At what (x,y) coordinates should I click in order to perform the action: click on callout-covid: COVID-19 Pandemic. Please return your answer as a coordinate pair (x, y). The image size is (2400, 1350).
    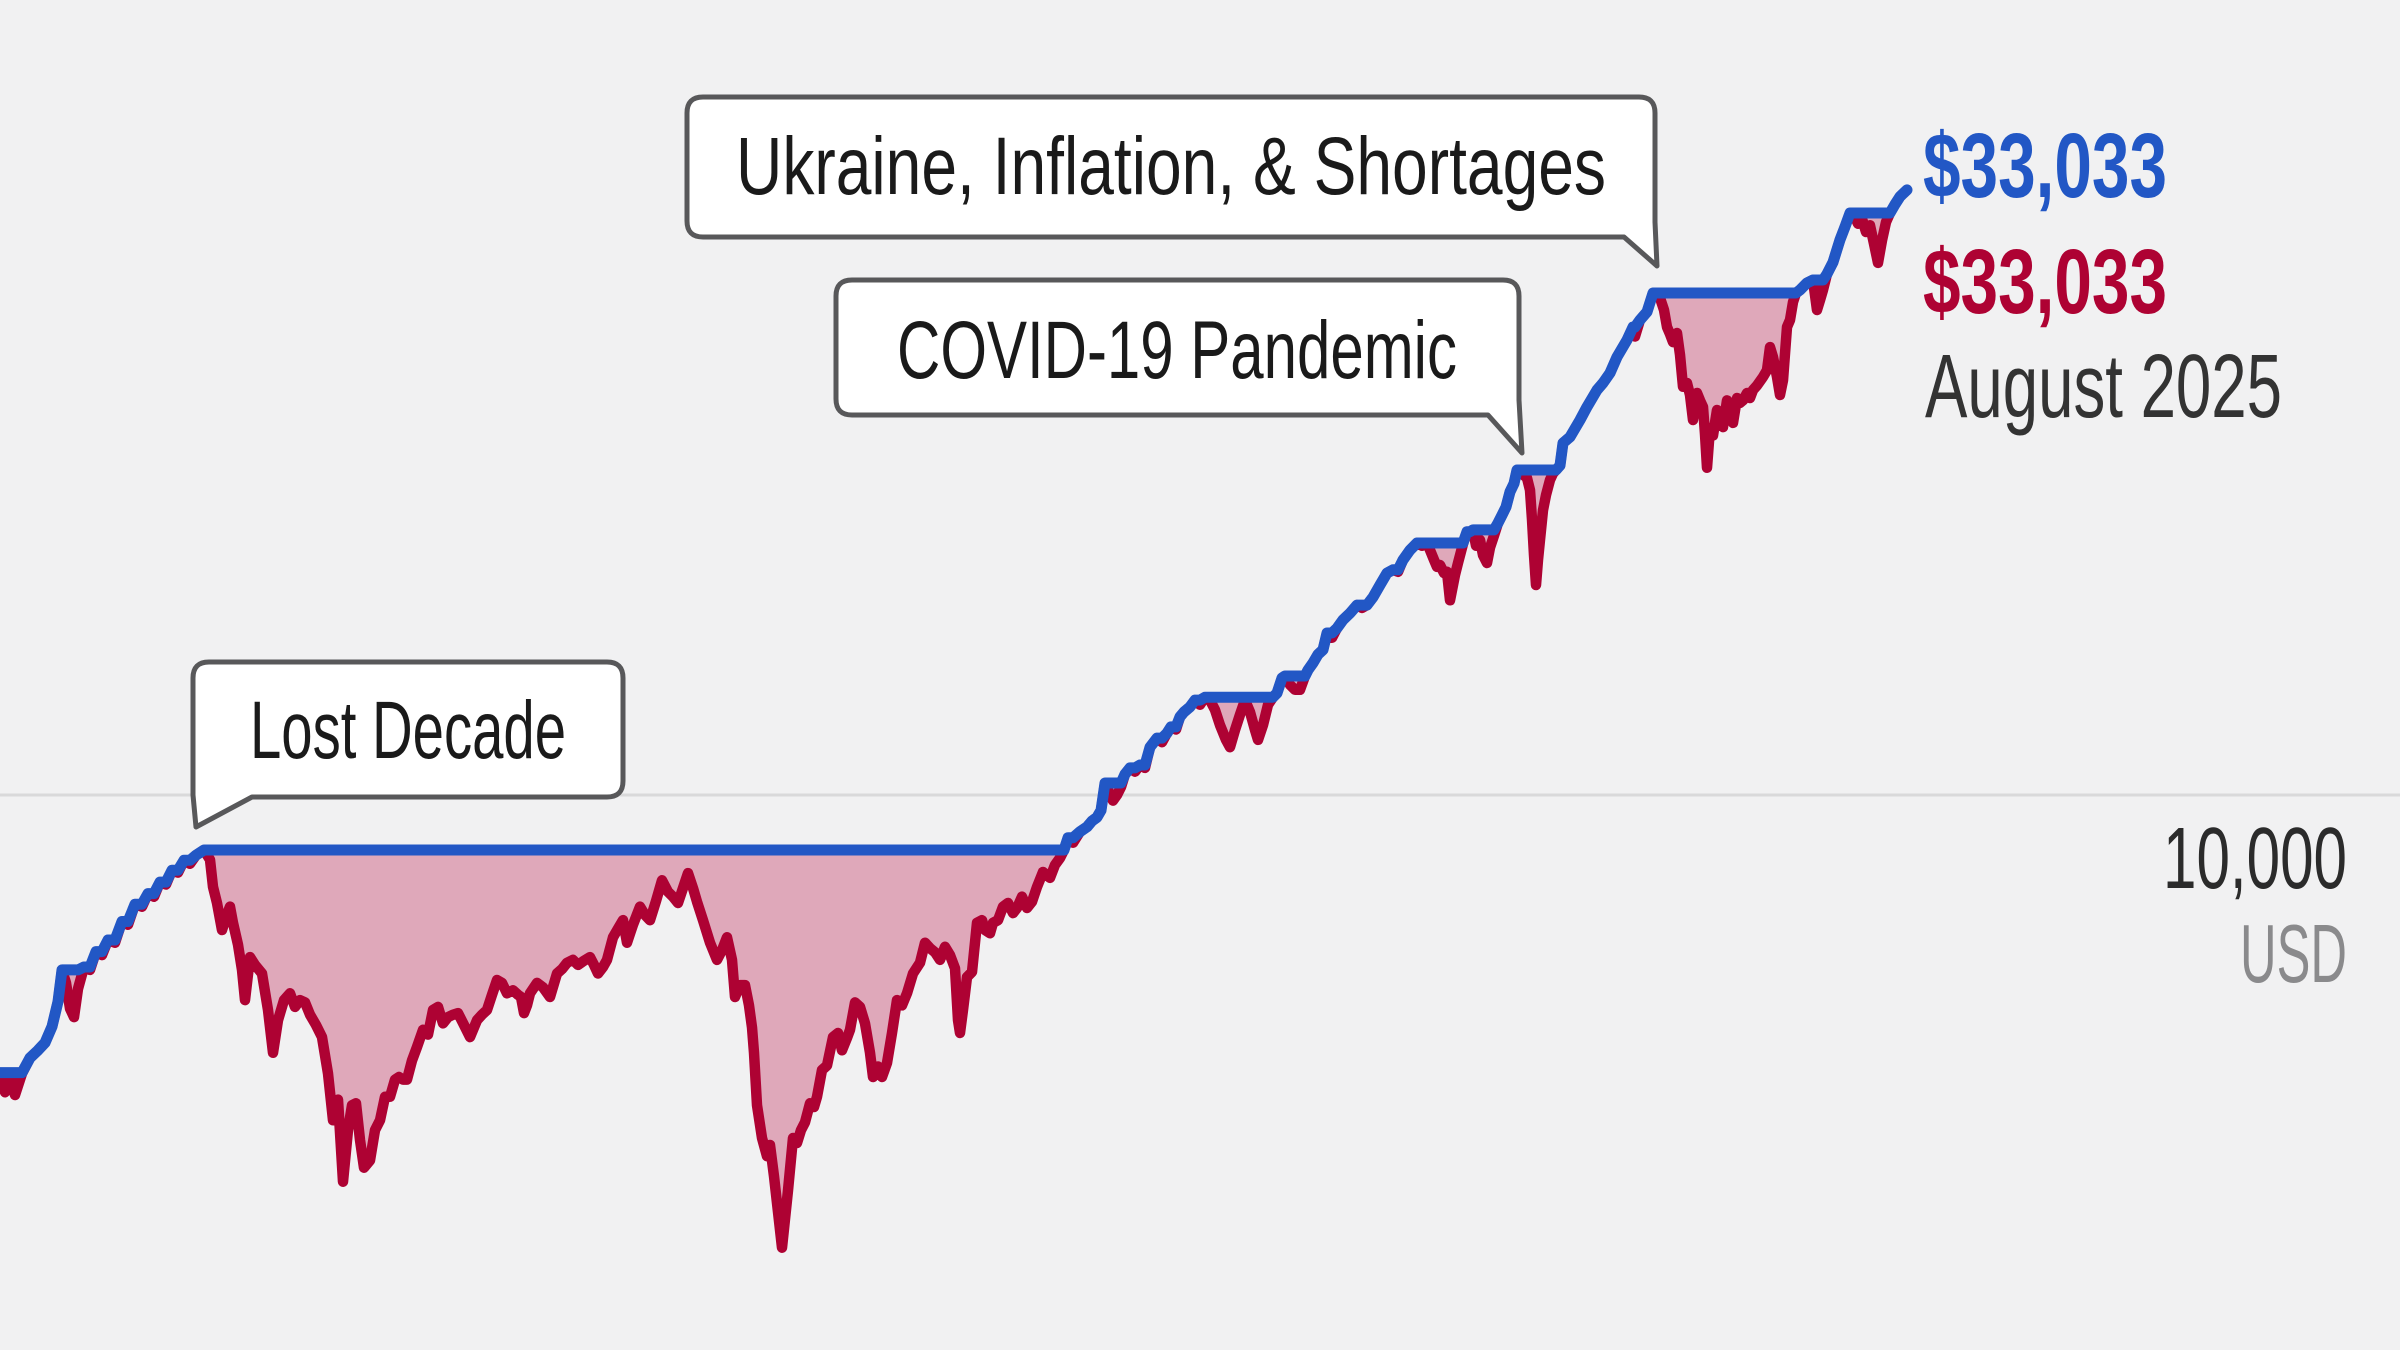
    Looking at the image, I should click on (1179, 366).